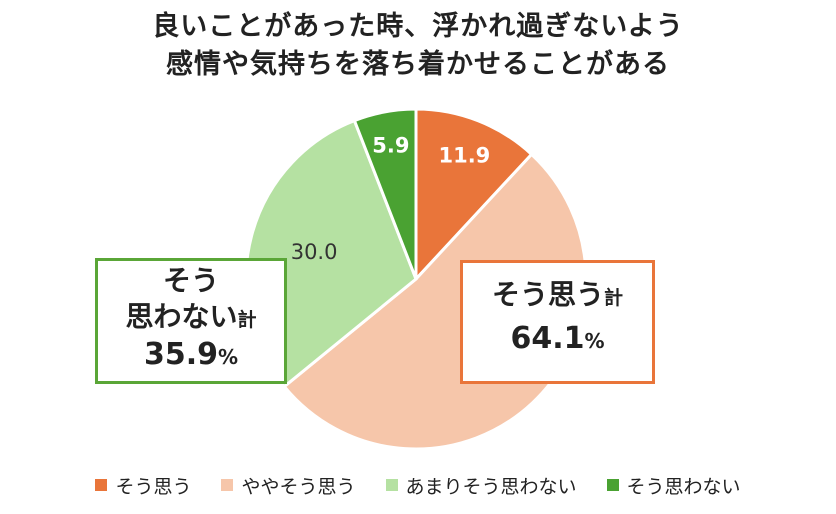 The width and height of the screenshot is (836, 514). What do you see at coordinates (298, 486) in the screenshot?
I see `legend-label-somewhat-agree: ややそう思う` at bounding box center [298, 486].